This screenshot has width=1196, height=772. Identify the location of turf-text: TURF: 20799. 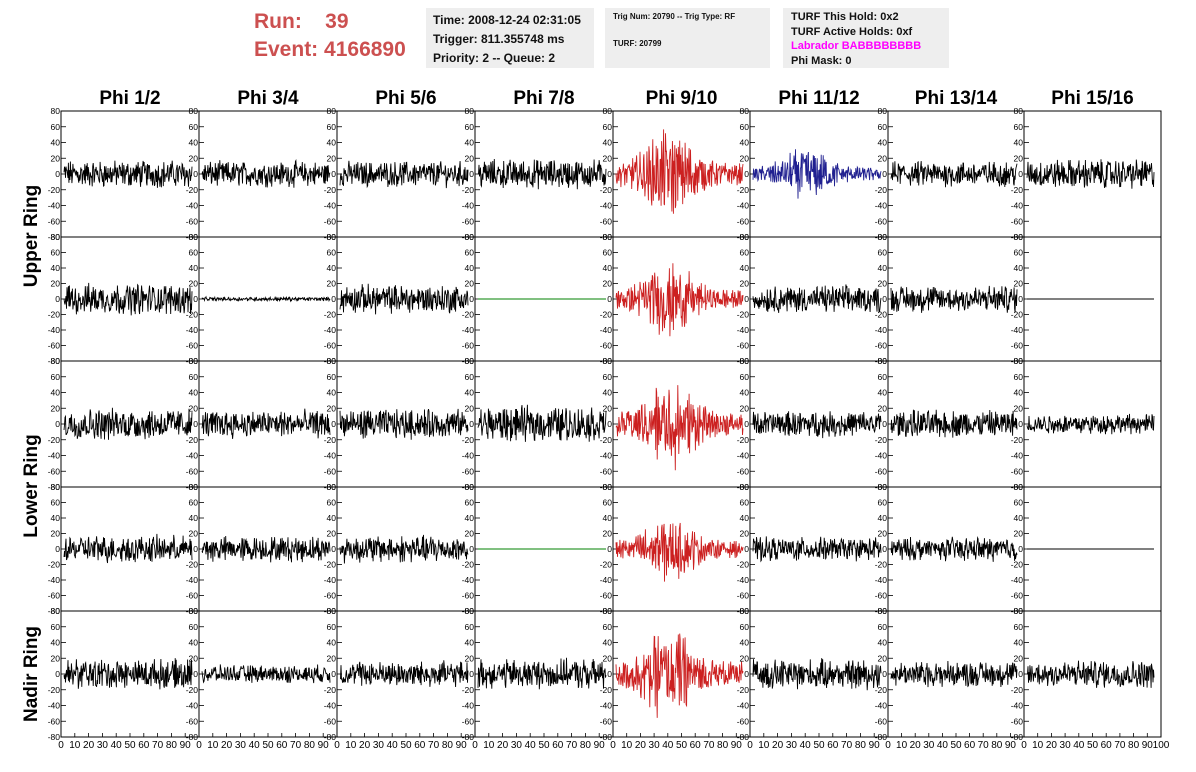
(637, 43).